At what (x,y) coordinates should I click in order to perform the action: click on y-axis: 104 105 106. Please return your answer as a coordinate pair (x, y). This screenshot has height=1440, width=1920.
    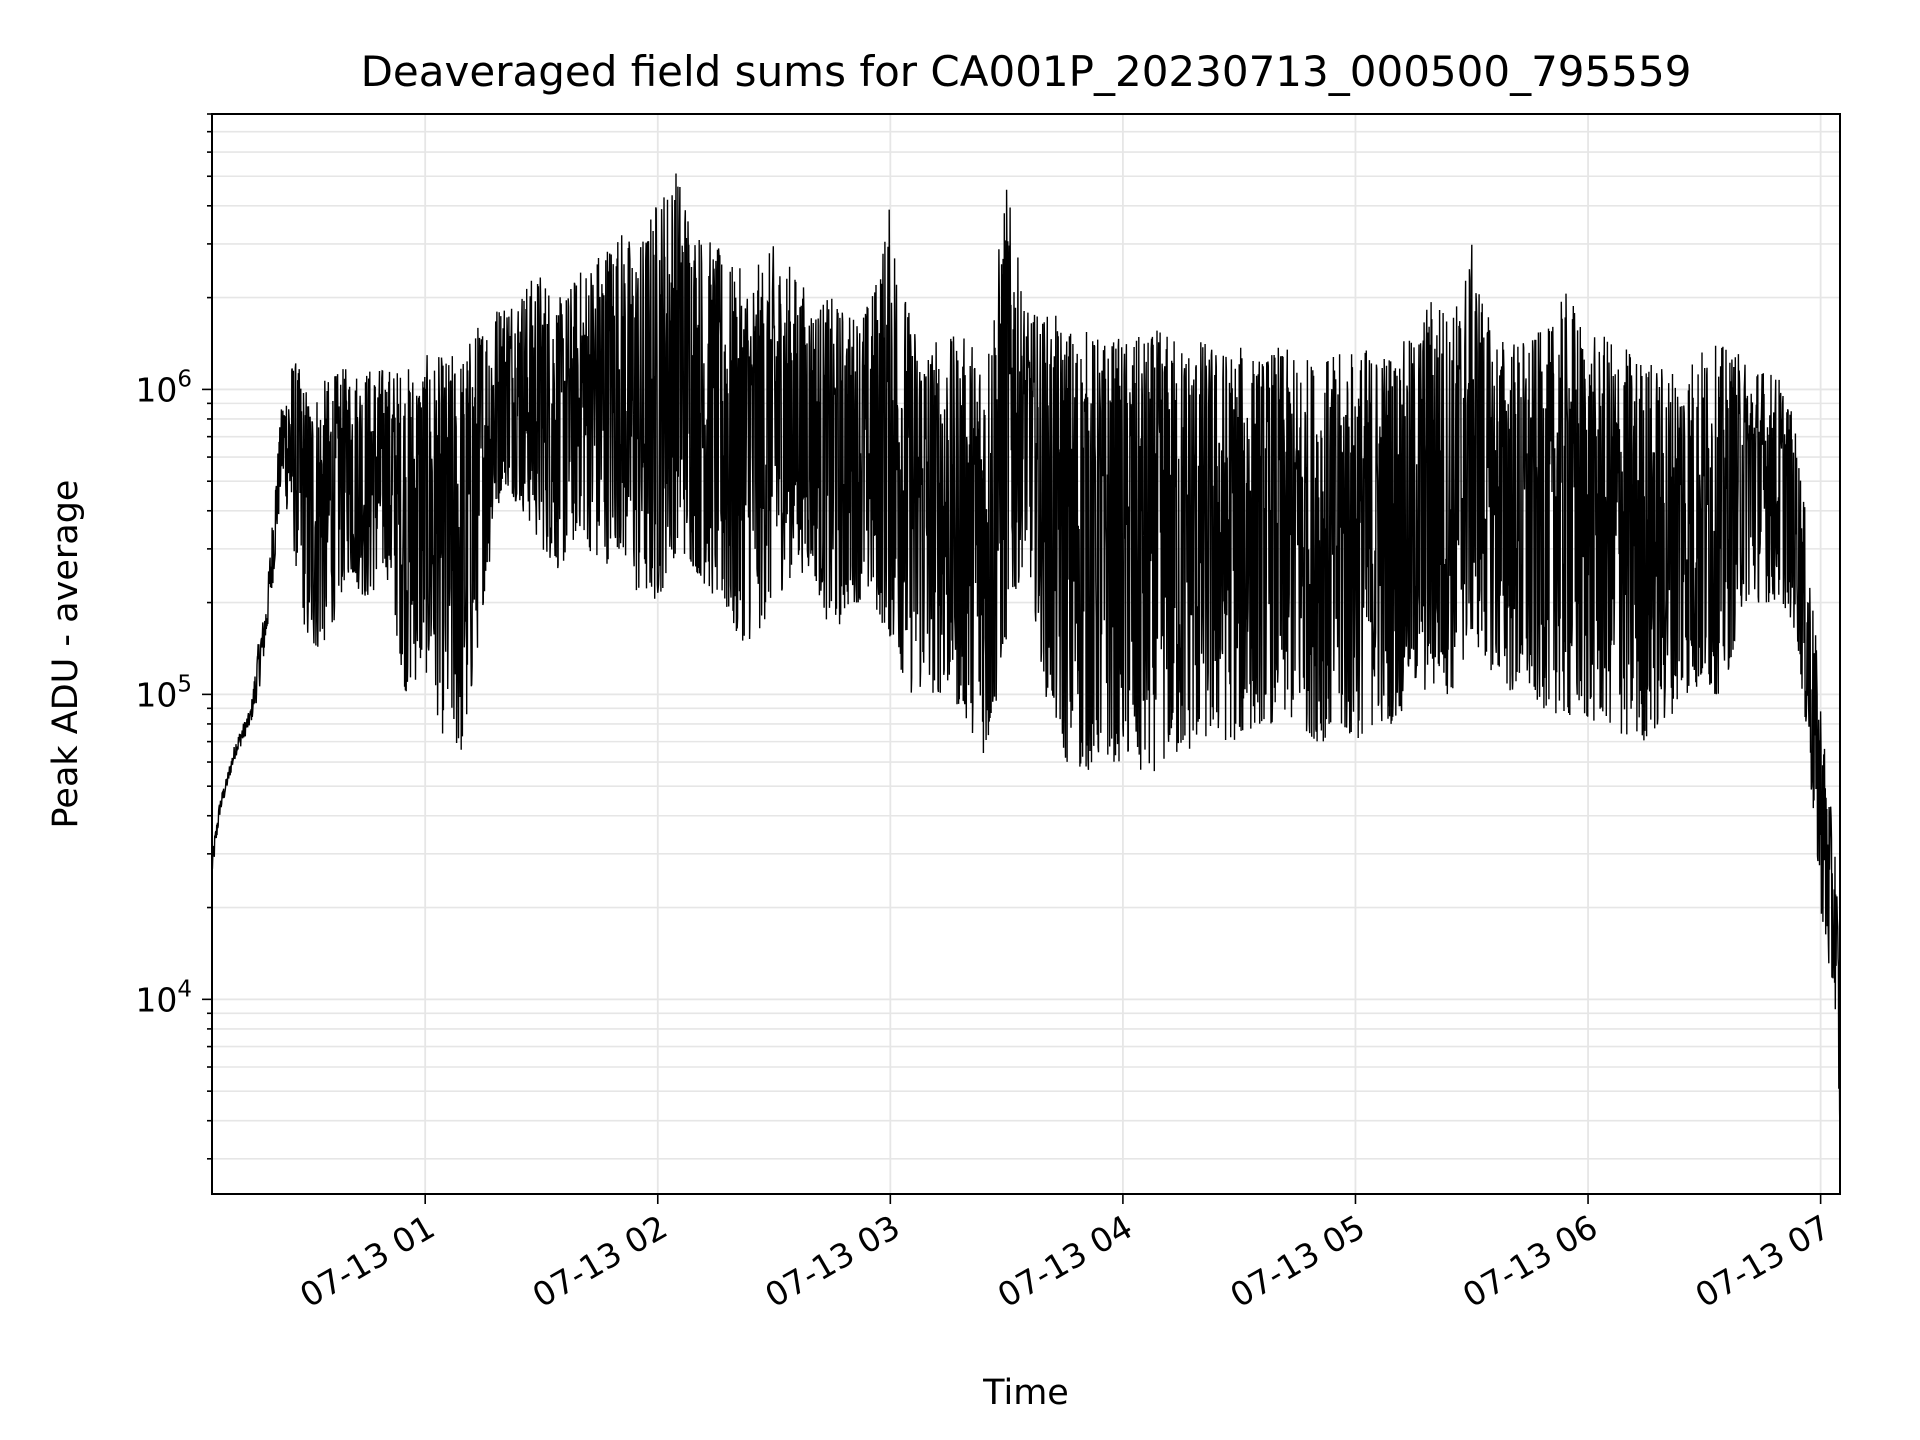
    Looking at the image, I should click on (173, 636).